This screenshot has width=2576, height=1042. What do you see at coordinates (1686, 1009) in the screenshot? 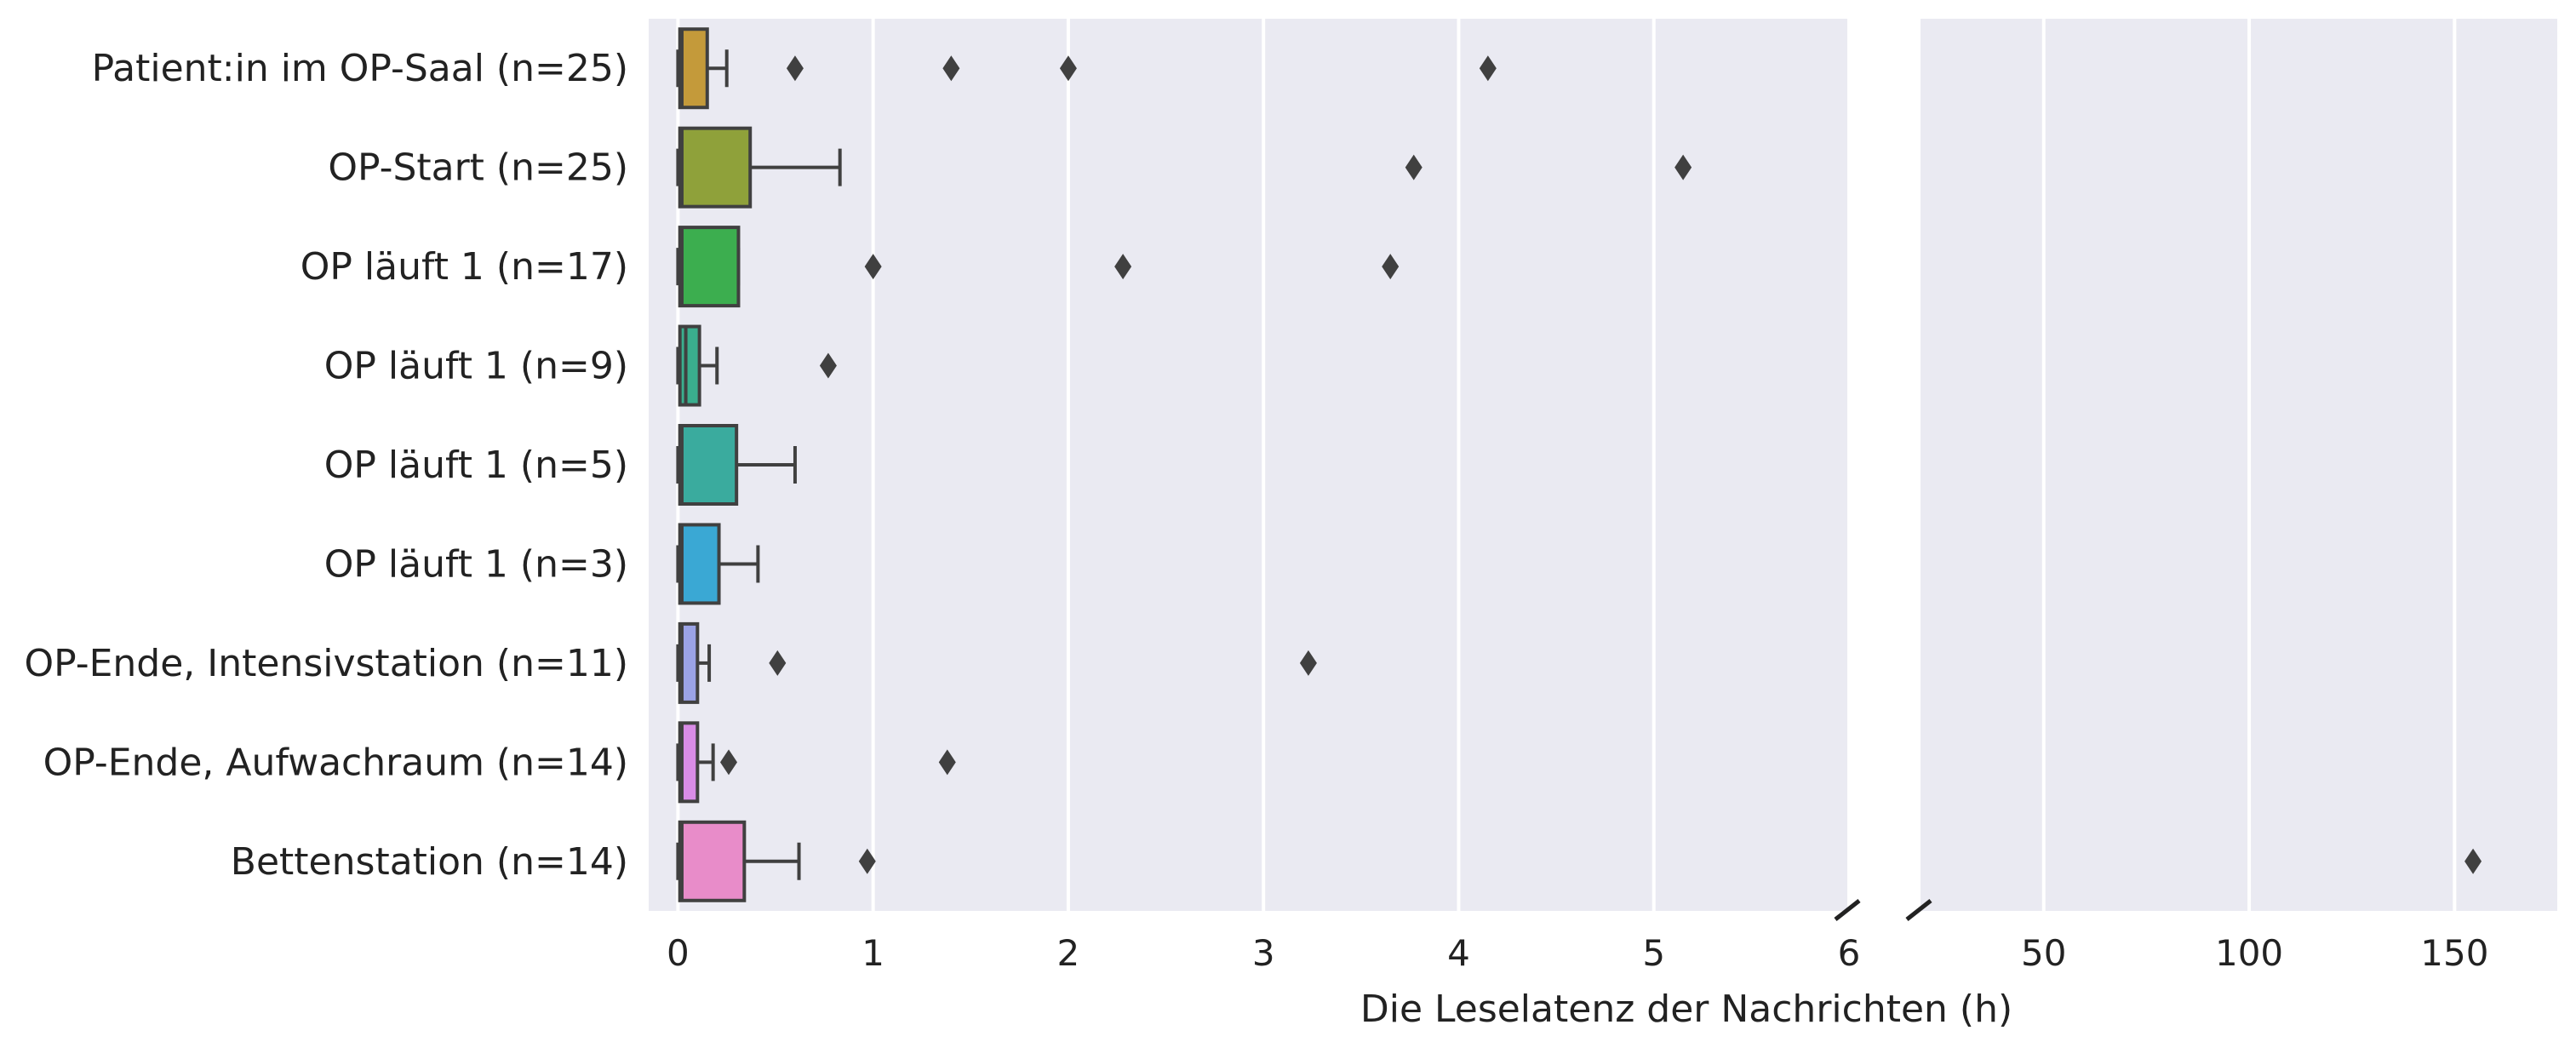
I see `x-axis-label: Die Leselatenz der Nachrichten (h)` at bounding box center [1686, 1009].